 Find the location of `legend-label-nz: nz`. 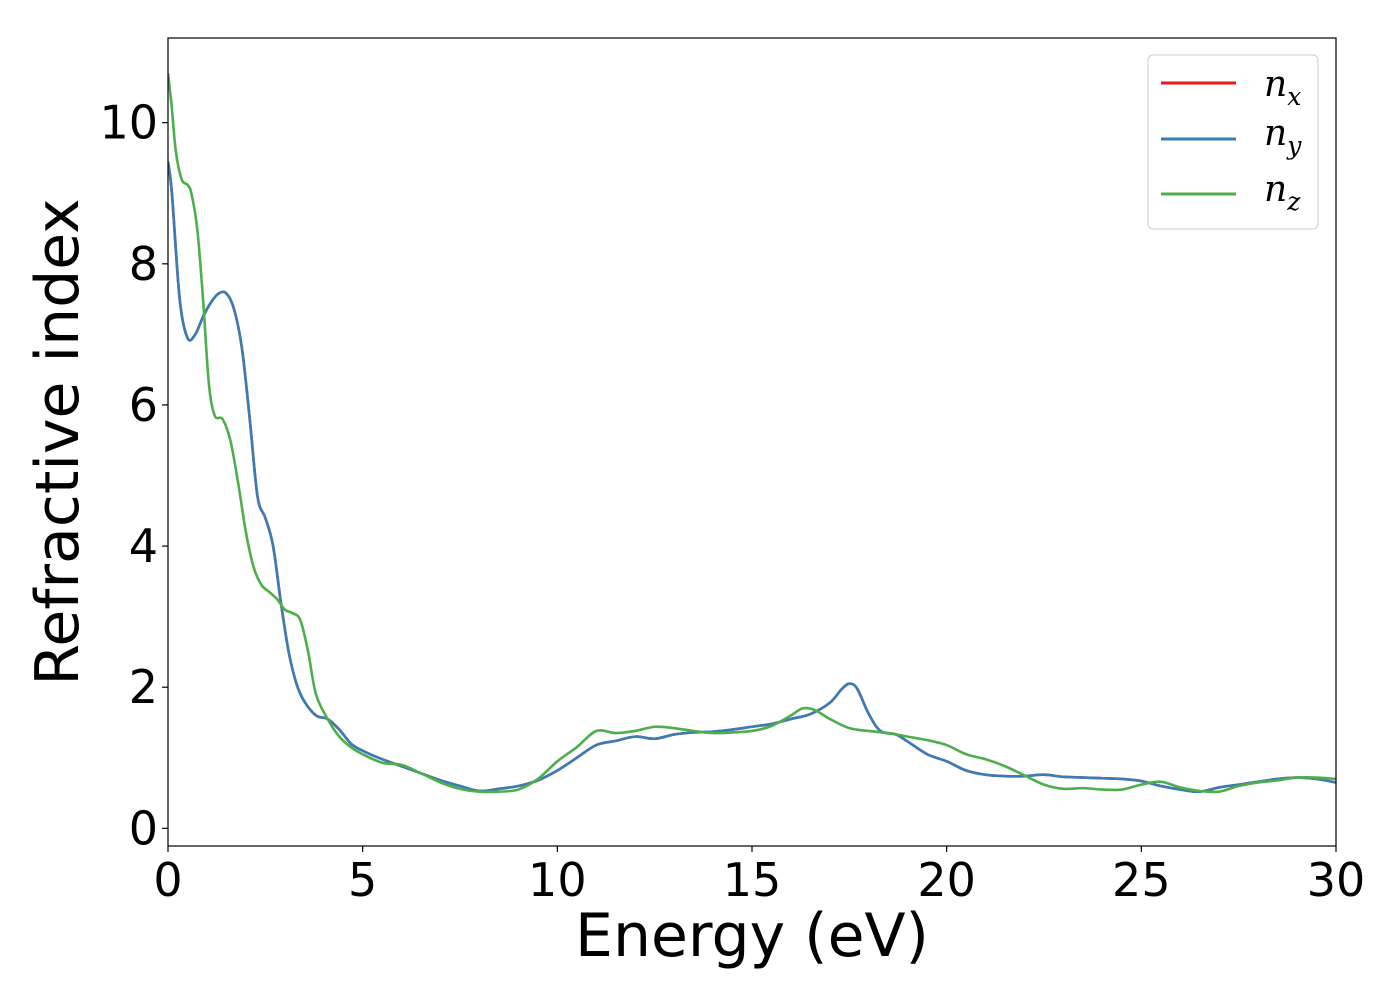

legend-label-nz: nz is located at coordinates (1282, 192).